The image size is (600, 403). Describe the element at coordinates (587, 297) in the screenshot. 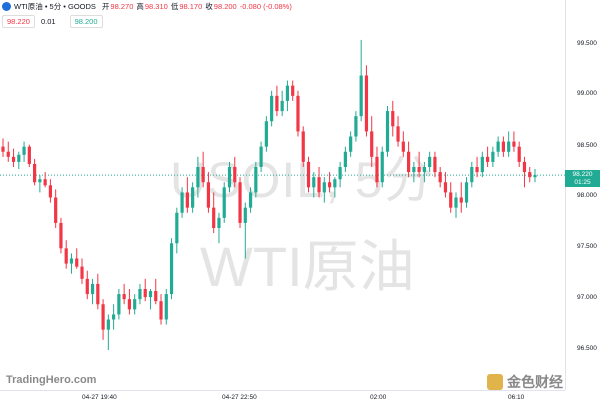

I see `y-tick-label: 97.000` at that location.